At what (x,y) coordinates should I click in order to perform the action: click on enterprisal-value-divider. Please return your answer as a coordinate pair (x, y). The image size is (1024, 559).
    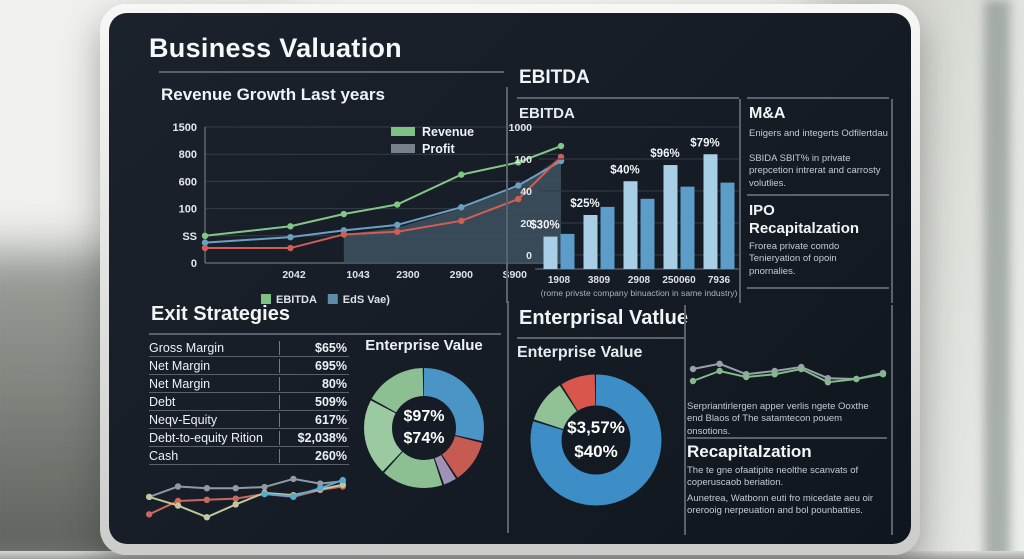
    Looking at the image, I should click on (601, 338).